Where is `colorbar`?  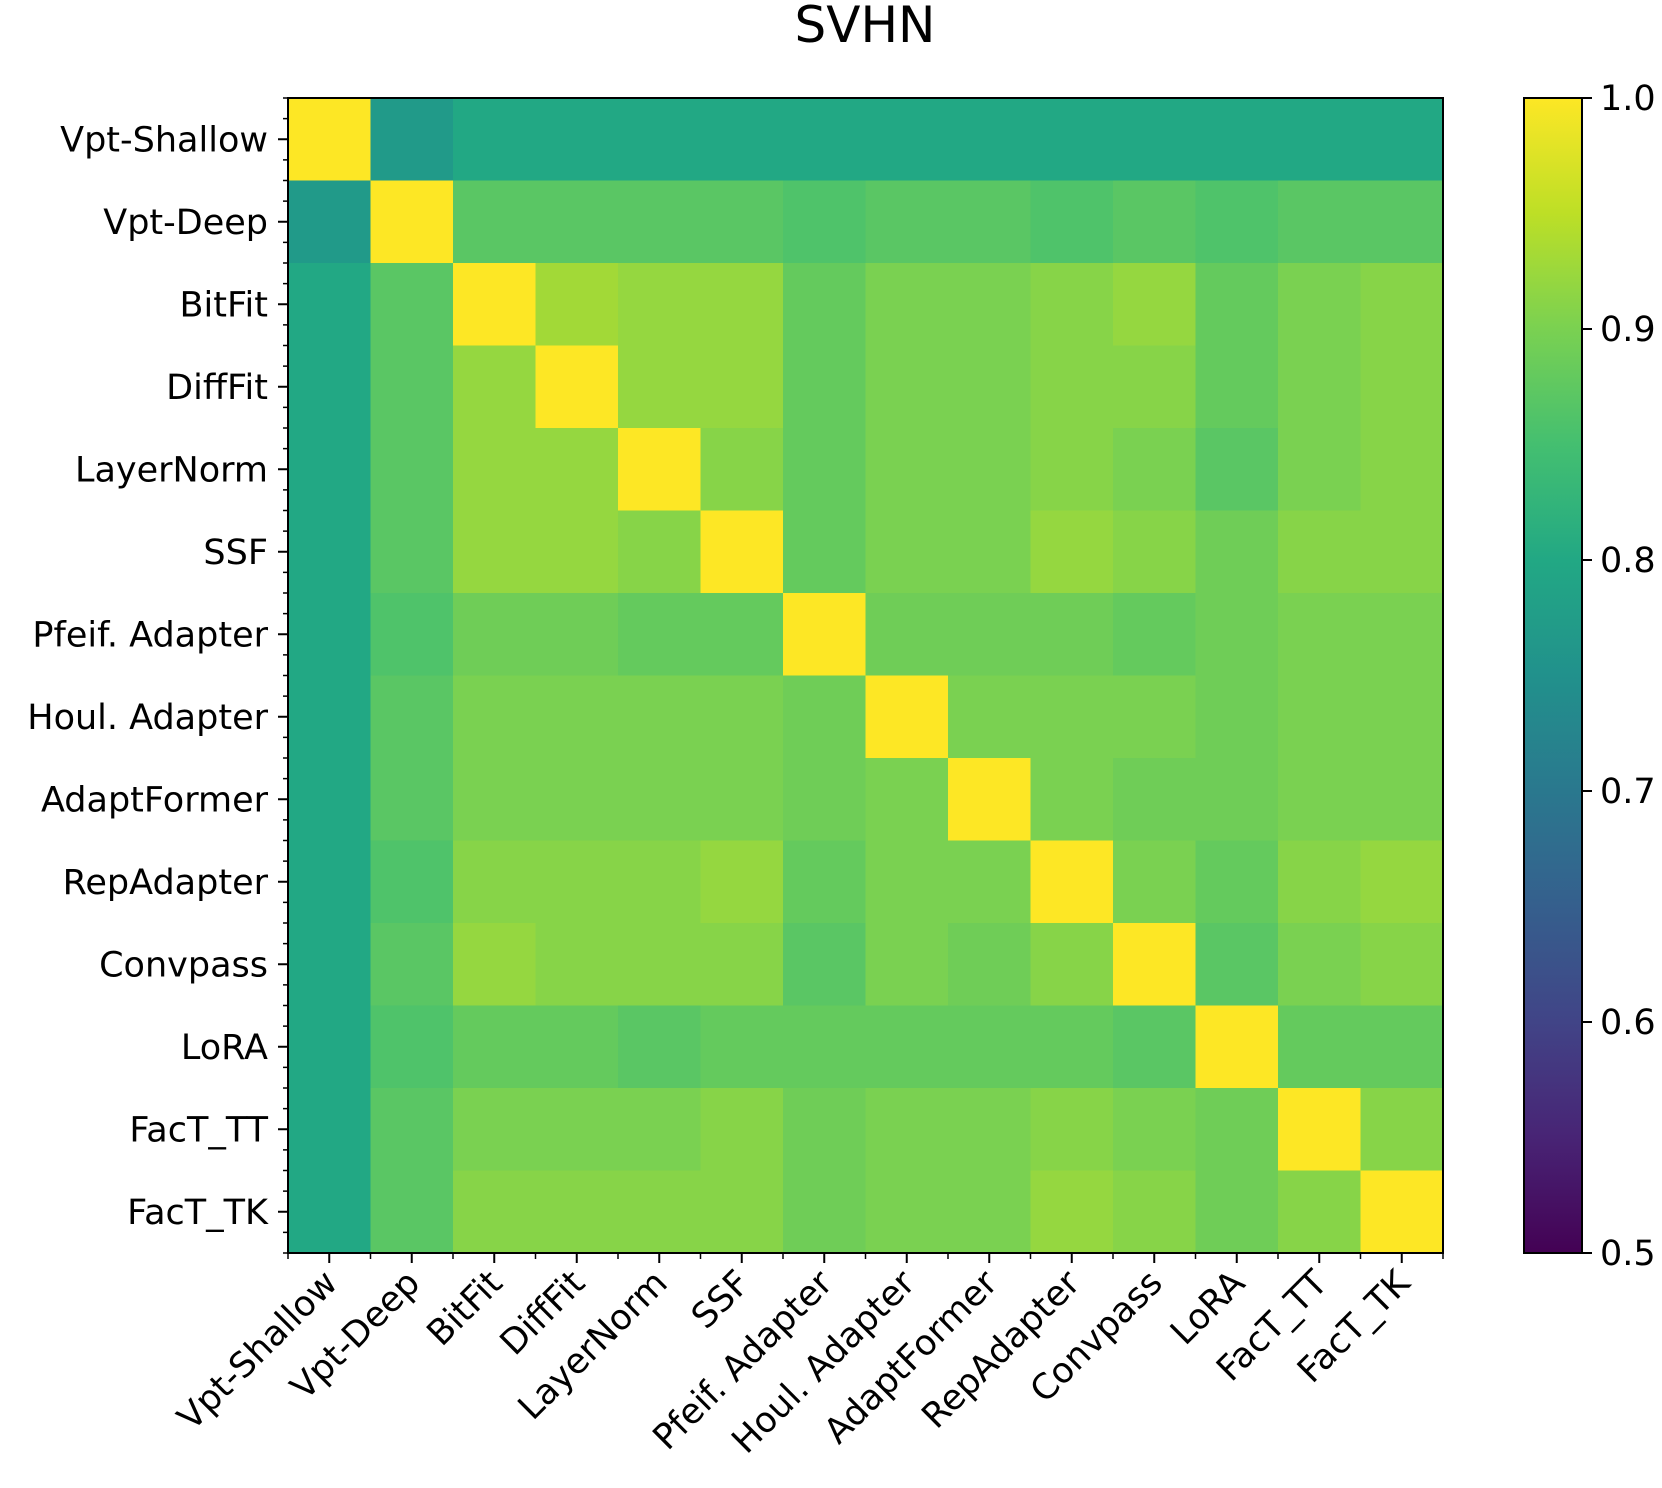 colorbar is located at coordinates (1553, 675).